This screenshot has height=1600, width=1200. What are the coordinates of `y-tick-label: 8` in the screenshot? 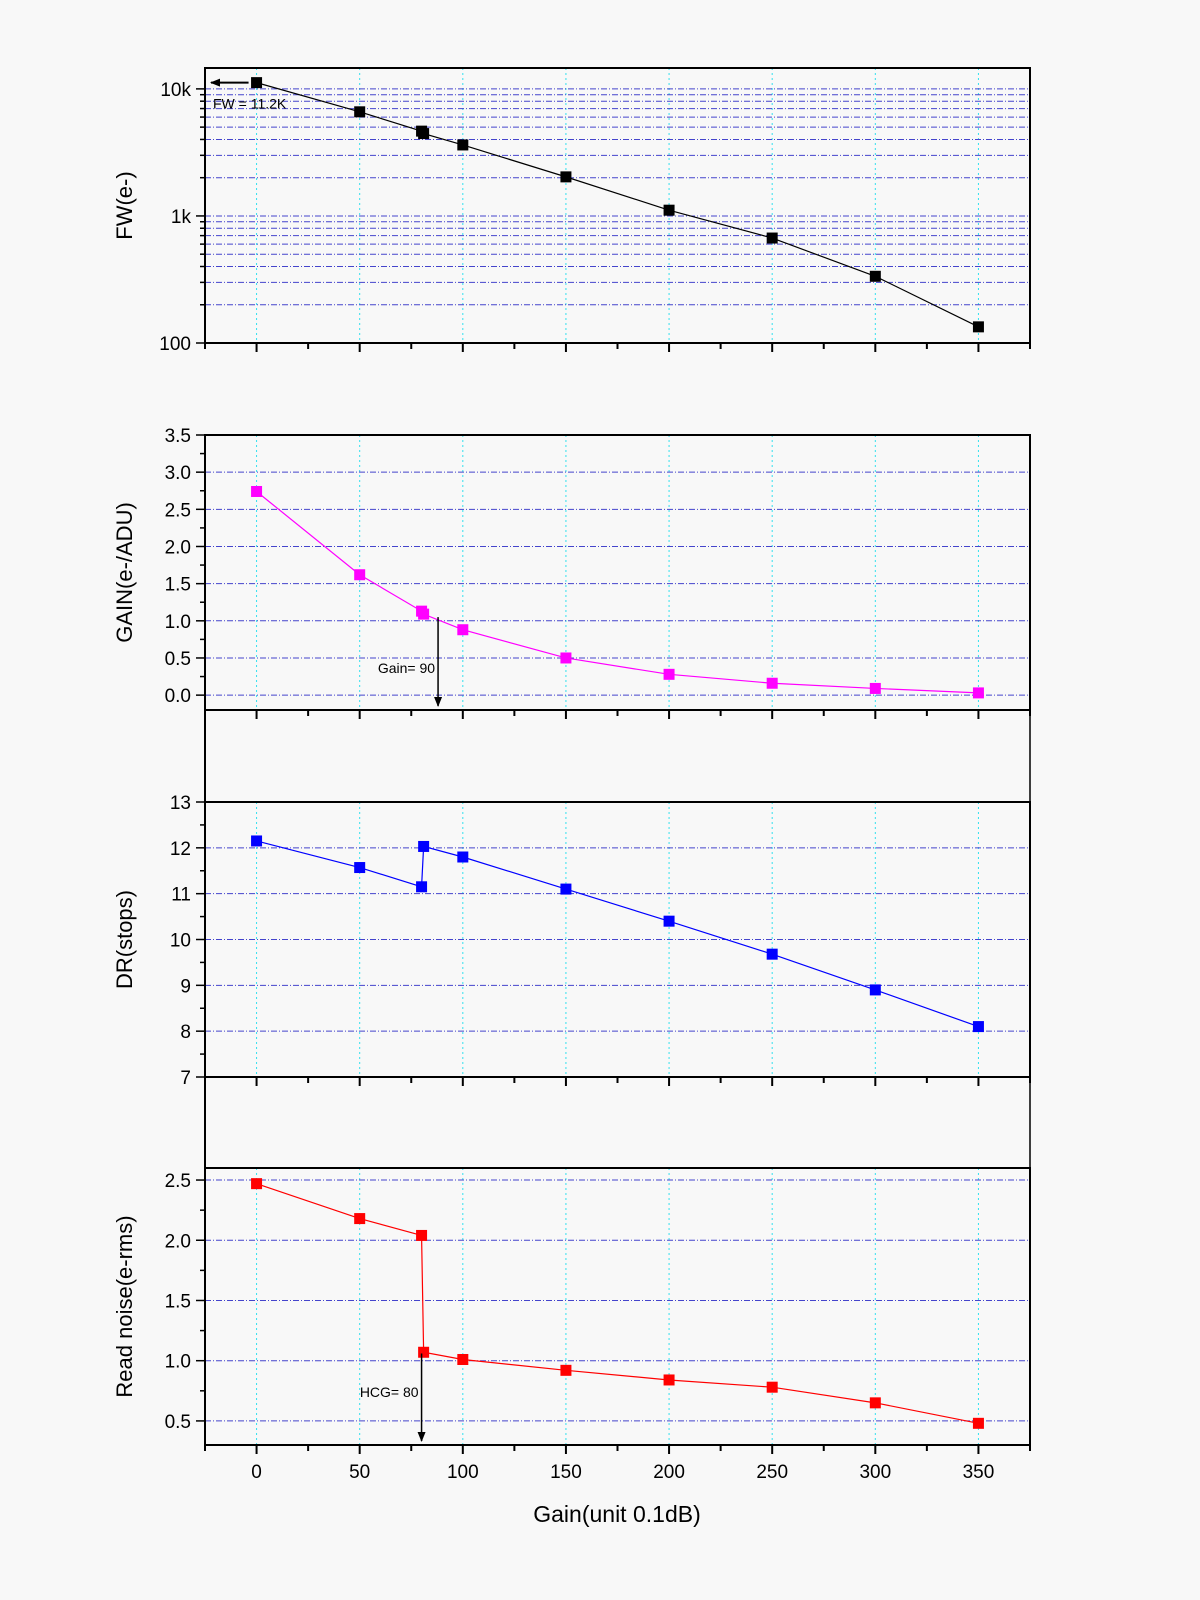 It's located at (185, 1032).